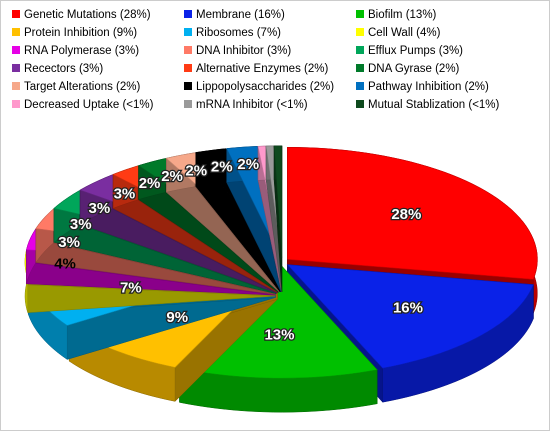 The height and width of the screenshot is (431, 550). Describe the element at coordinates (279, 335) in the screenshot. I see `value-label: 13%` at that location.